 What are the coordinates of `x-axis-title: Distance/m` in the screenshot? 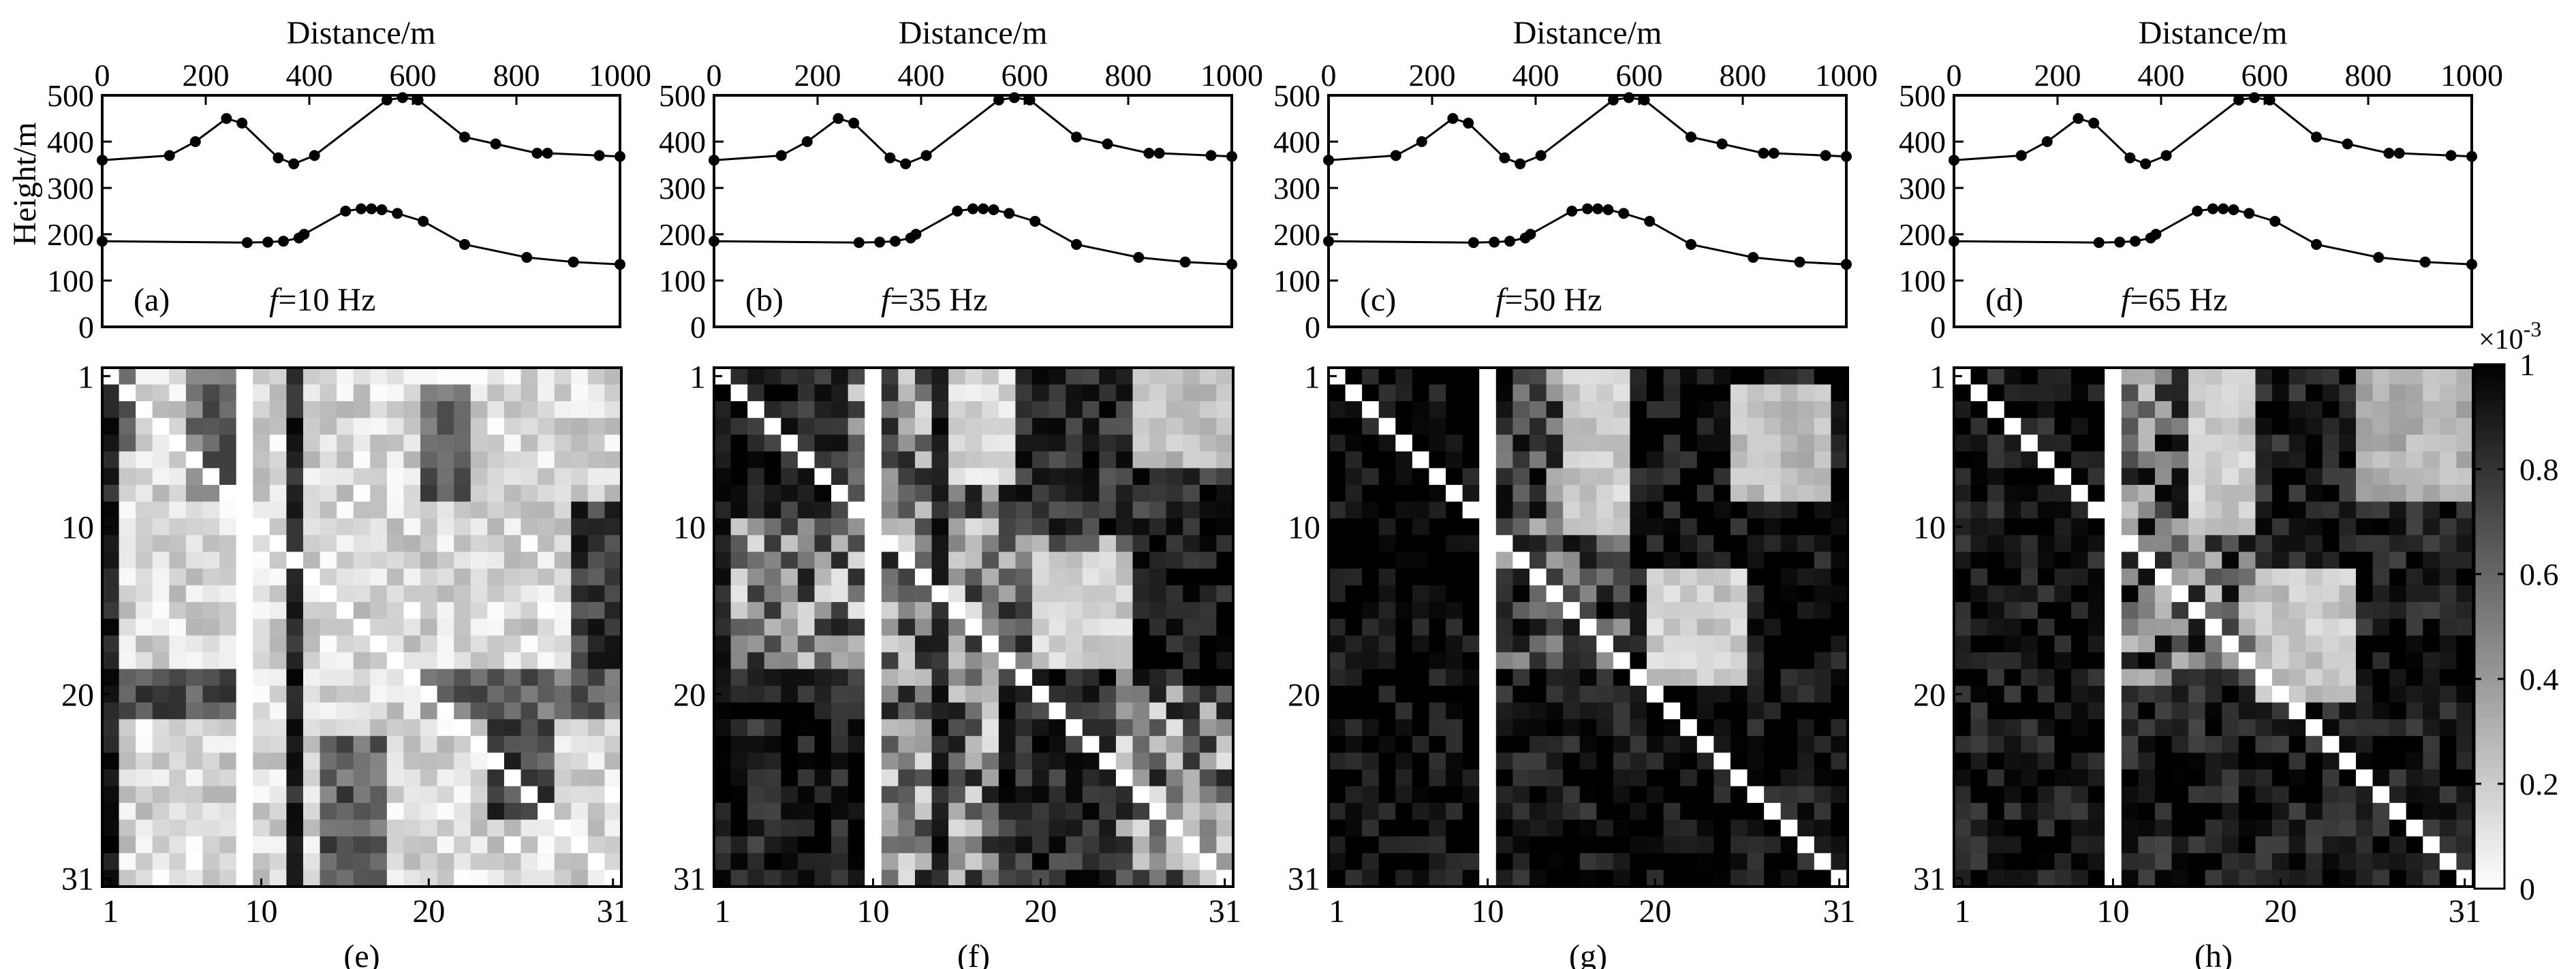 It's located at (973, 33).